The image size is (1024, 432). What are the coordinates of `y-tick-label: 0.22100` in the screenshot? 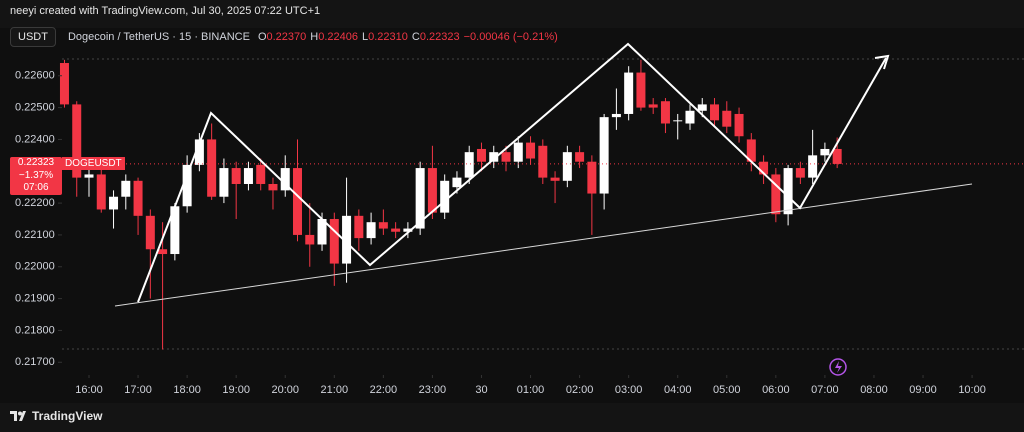 It's located at (35, 235).